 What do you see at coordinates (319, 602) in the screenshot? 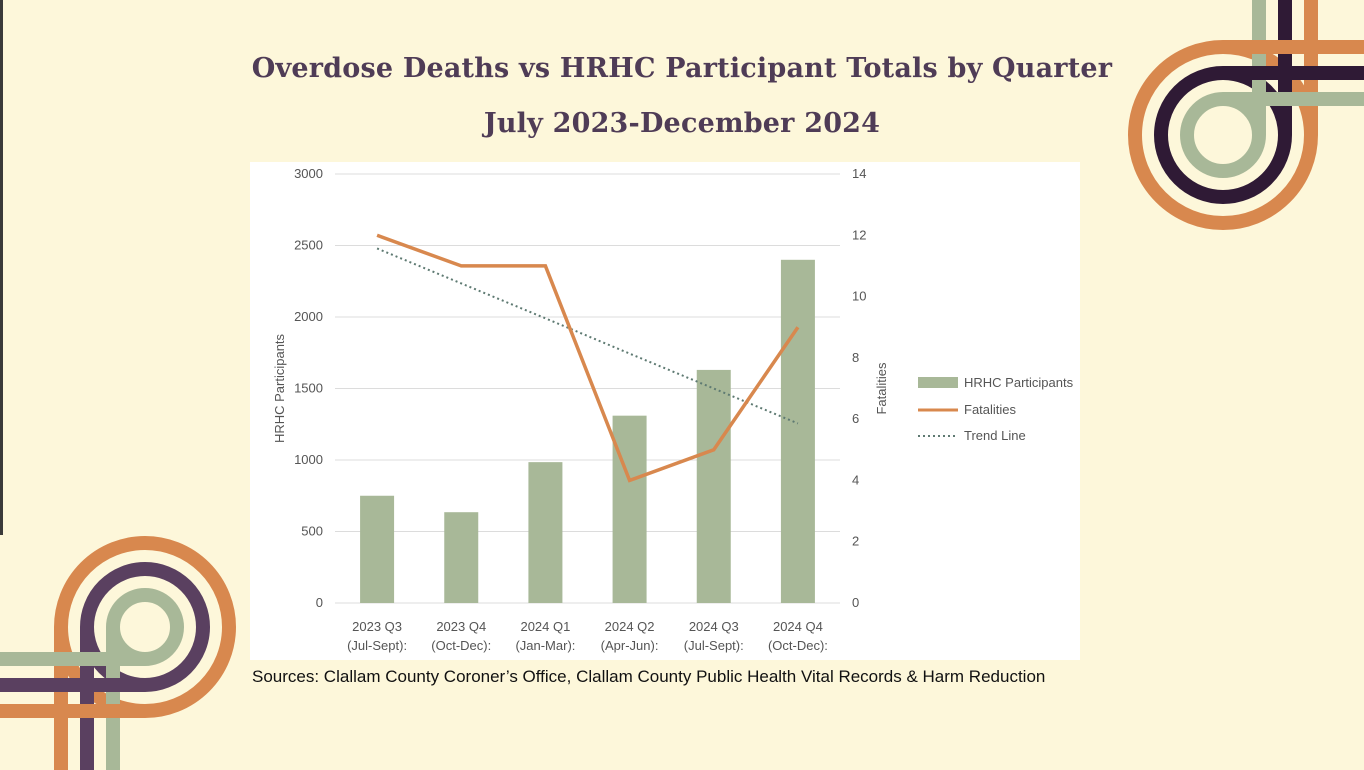
I see `y-left-tick-label: 0` at bounding box center [319, 602].